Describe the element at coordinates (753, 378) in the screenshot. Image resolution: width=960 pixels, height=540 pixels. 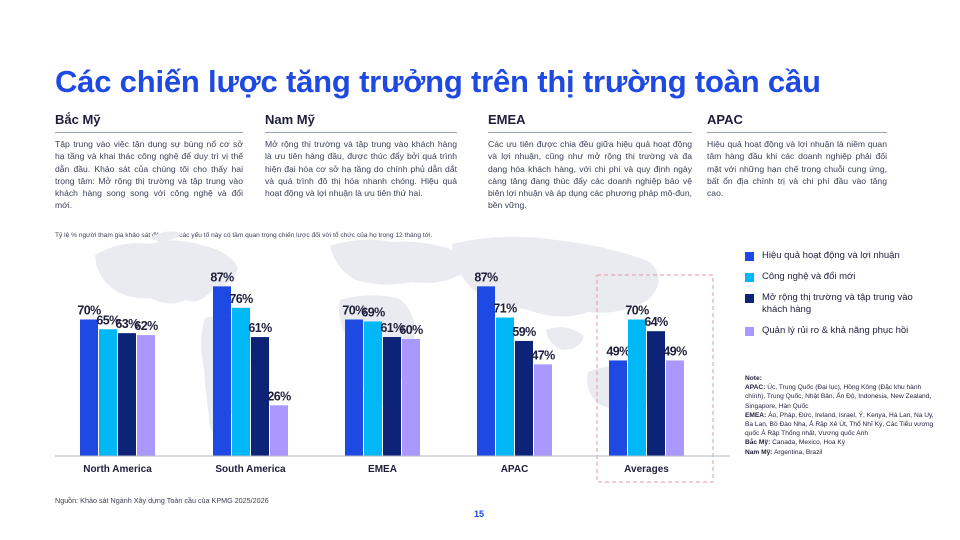
I see `notes-heading: Note:` at that location.